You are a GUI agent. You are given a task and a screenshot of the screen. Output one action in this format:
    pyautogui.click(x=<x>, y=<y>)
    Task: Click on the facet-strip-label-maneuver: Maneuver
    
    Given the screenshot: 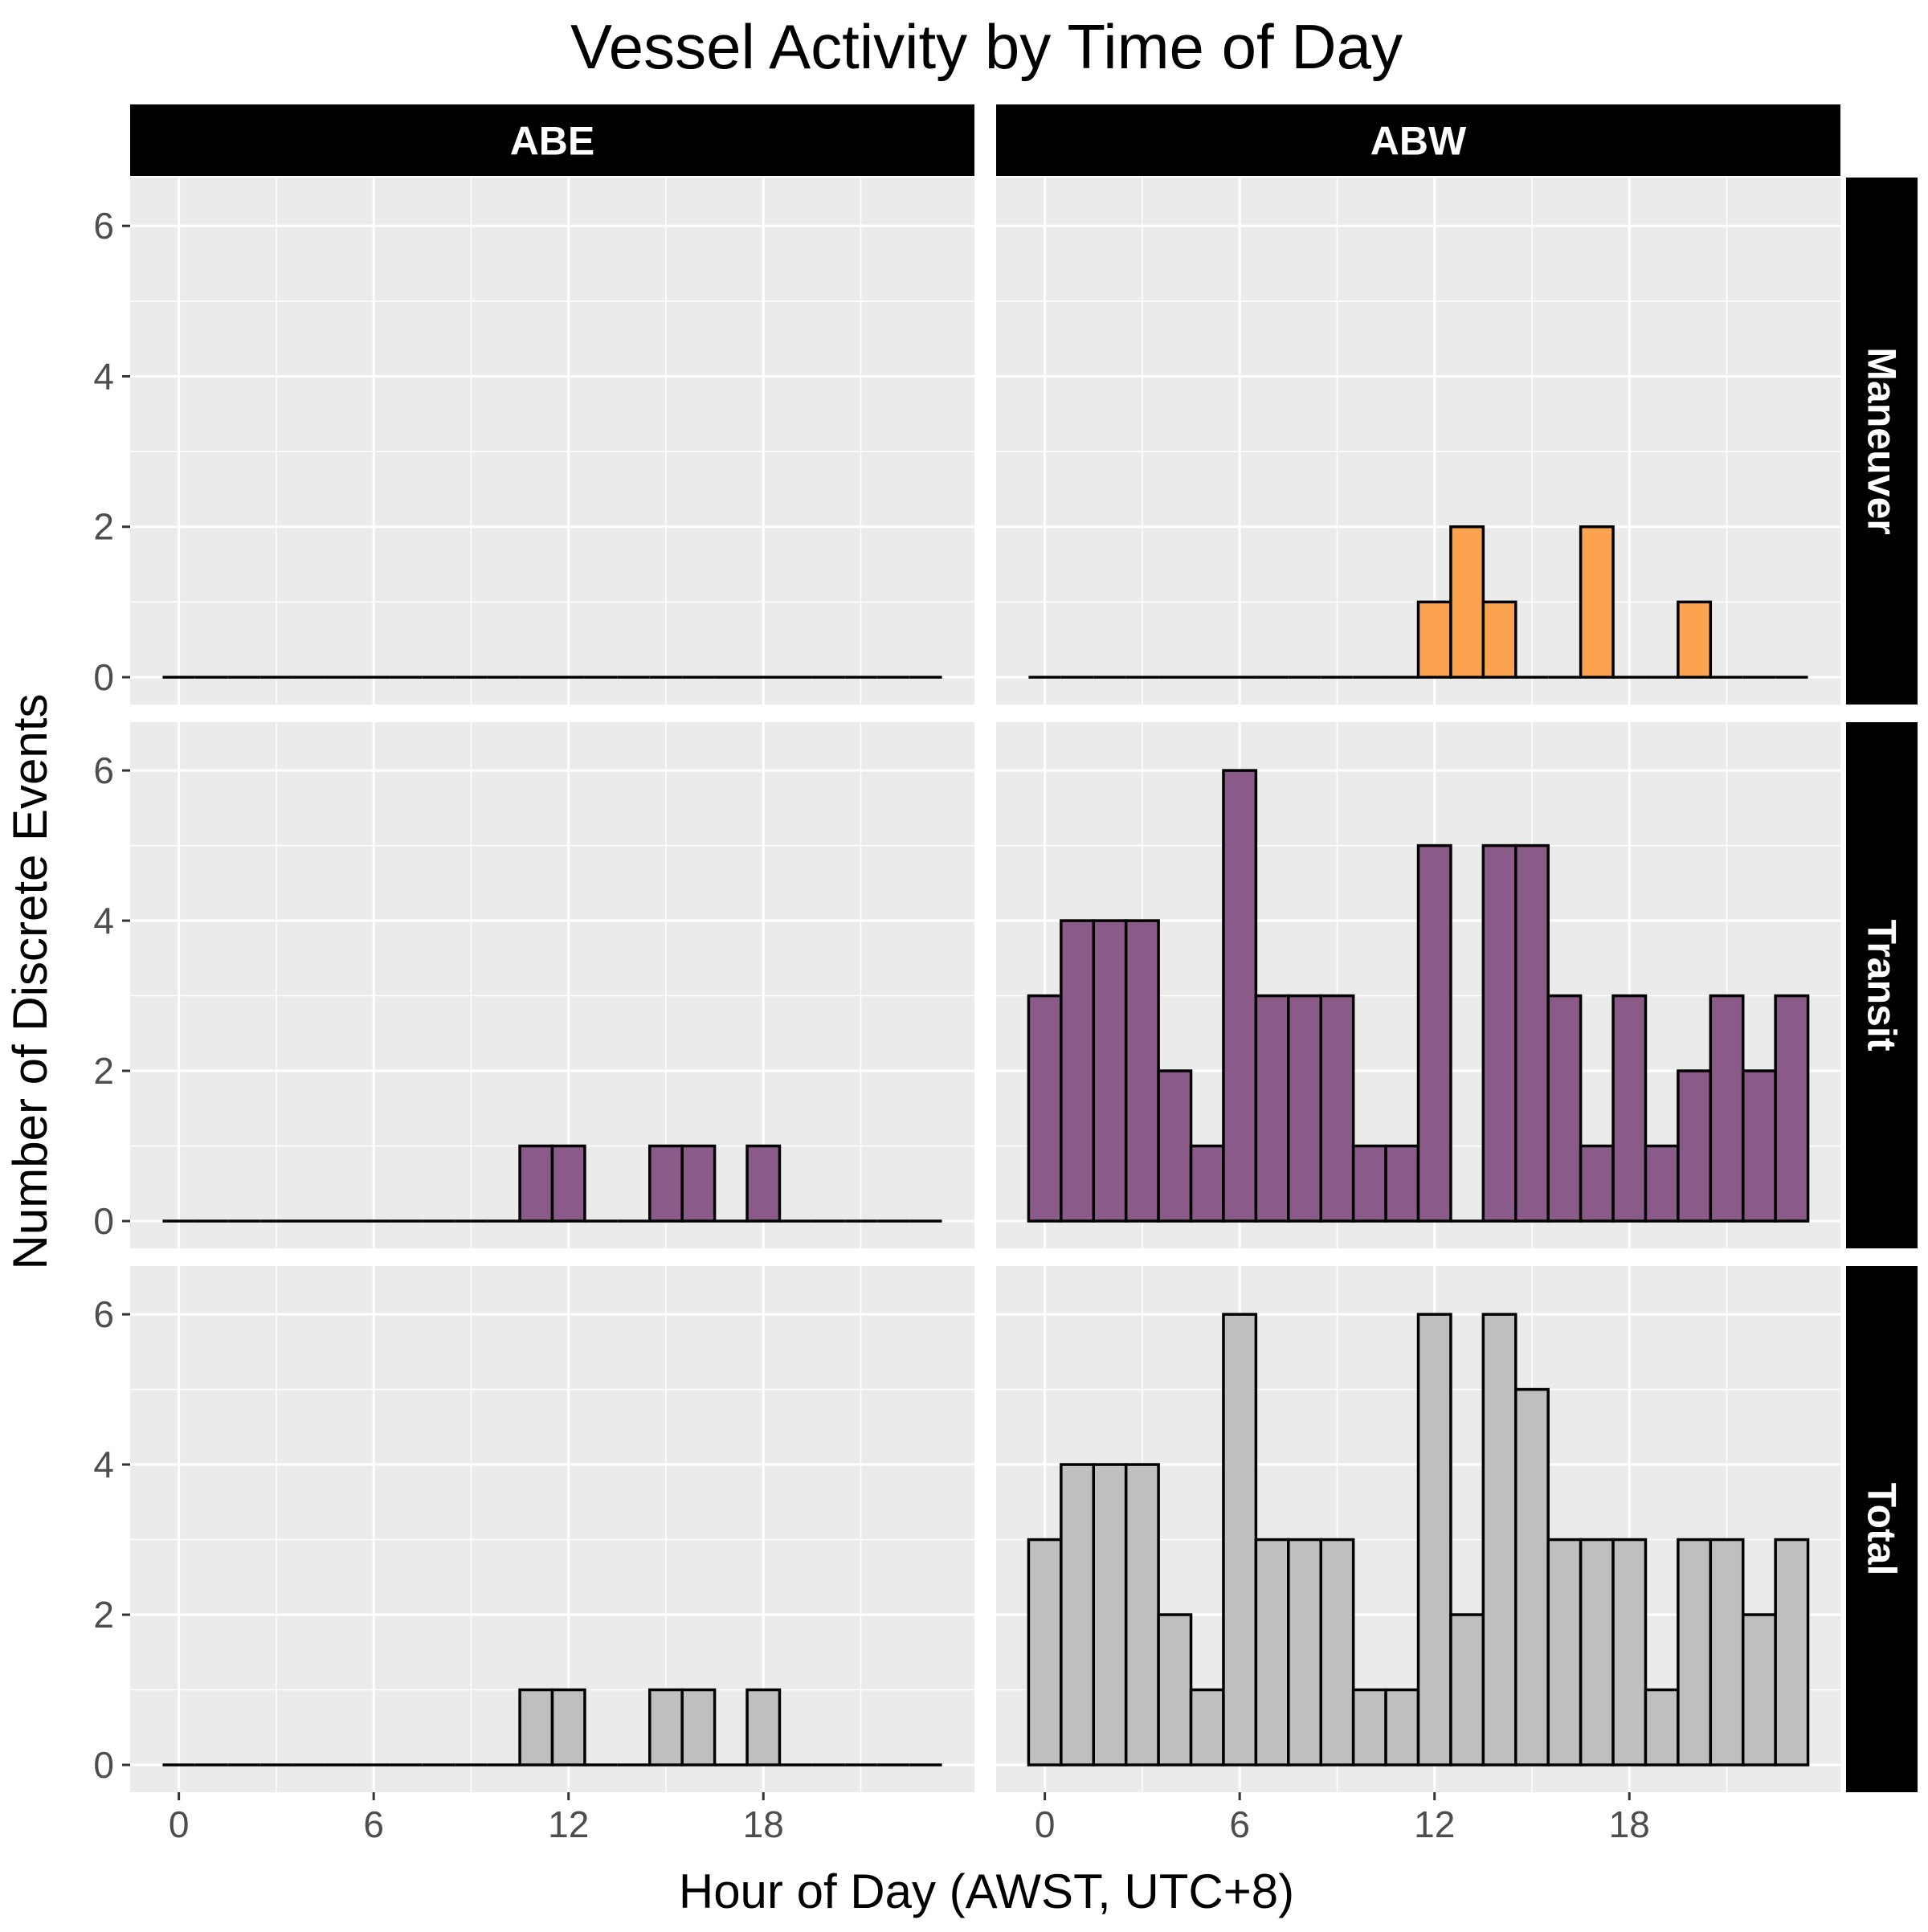 What is the action you would take?
    pyautogui.click(x=1883, y=441)
    